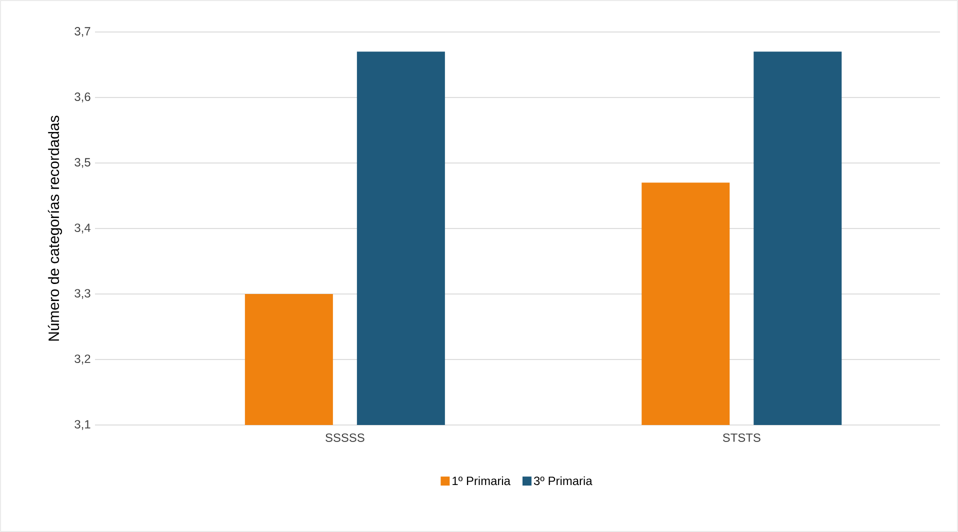  I want to click on y-tick-label: 3,5, so click(82, 163).